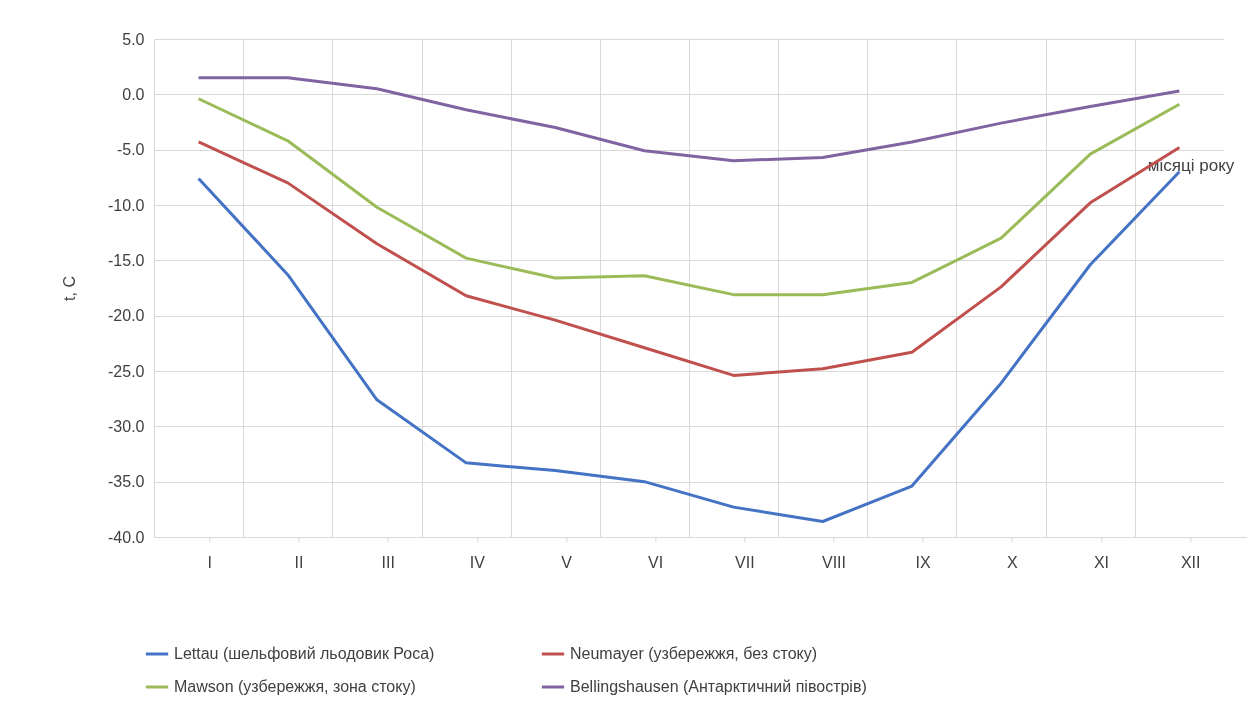 This screenshot has width=1248, height=702. I want to click on legend-label: Neumayer (узбережжя, без стоку), so click(694, 653).